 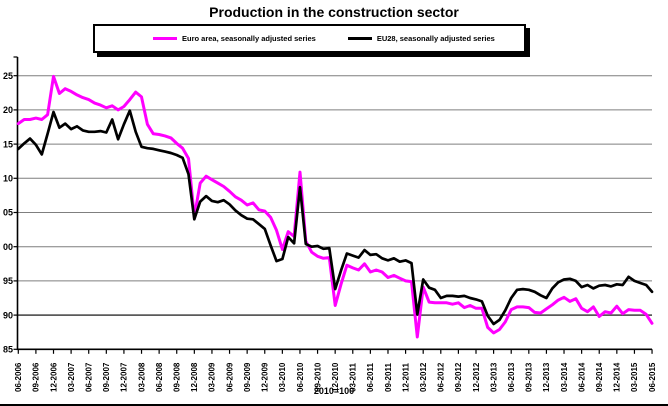 I want to click on x-tick-label: 12-2009, so click(x=265, y=377).